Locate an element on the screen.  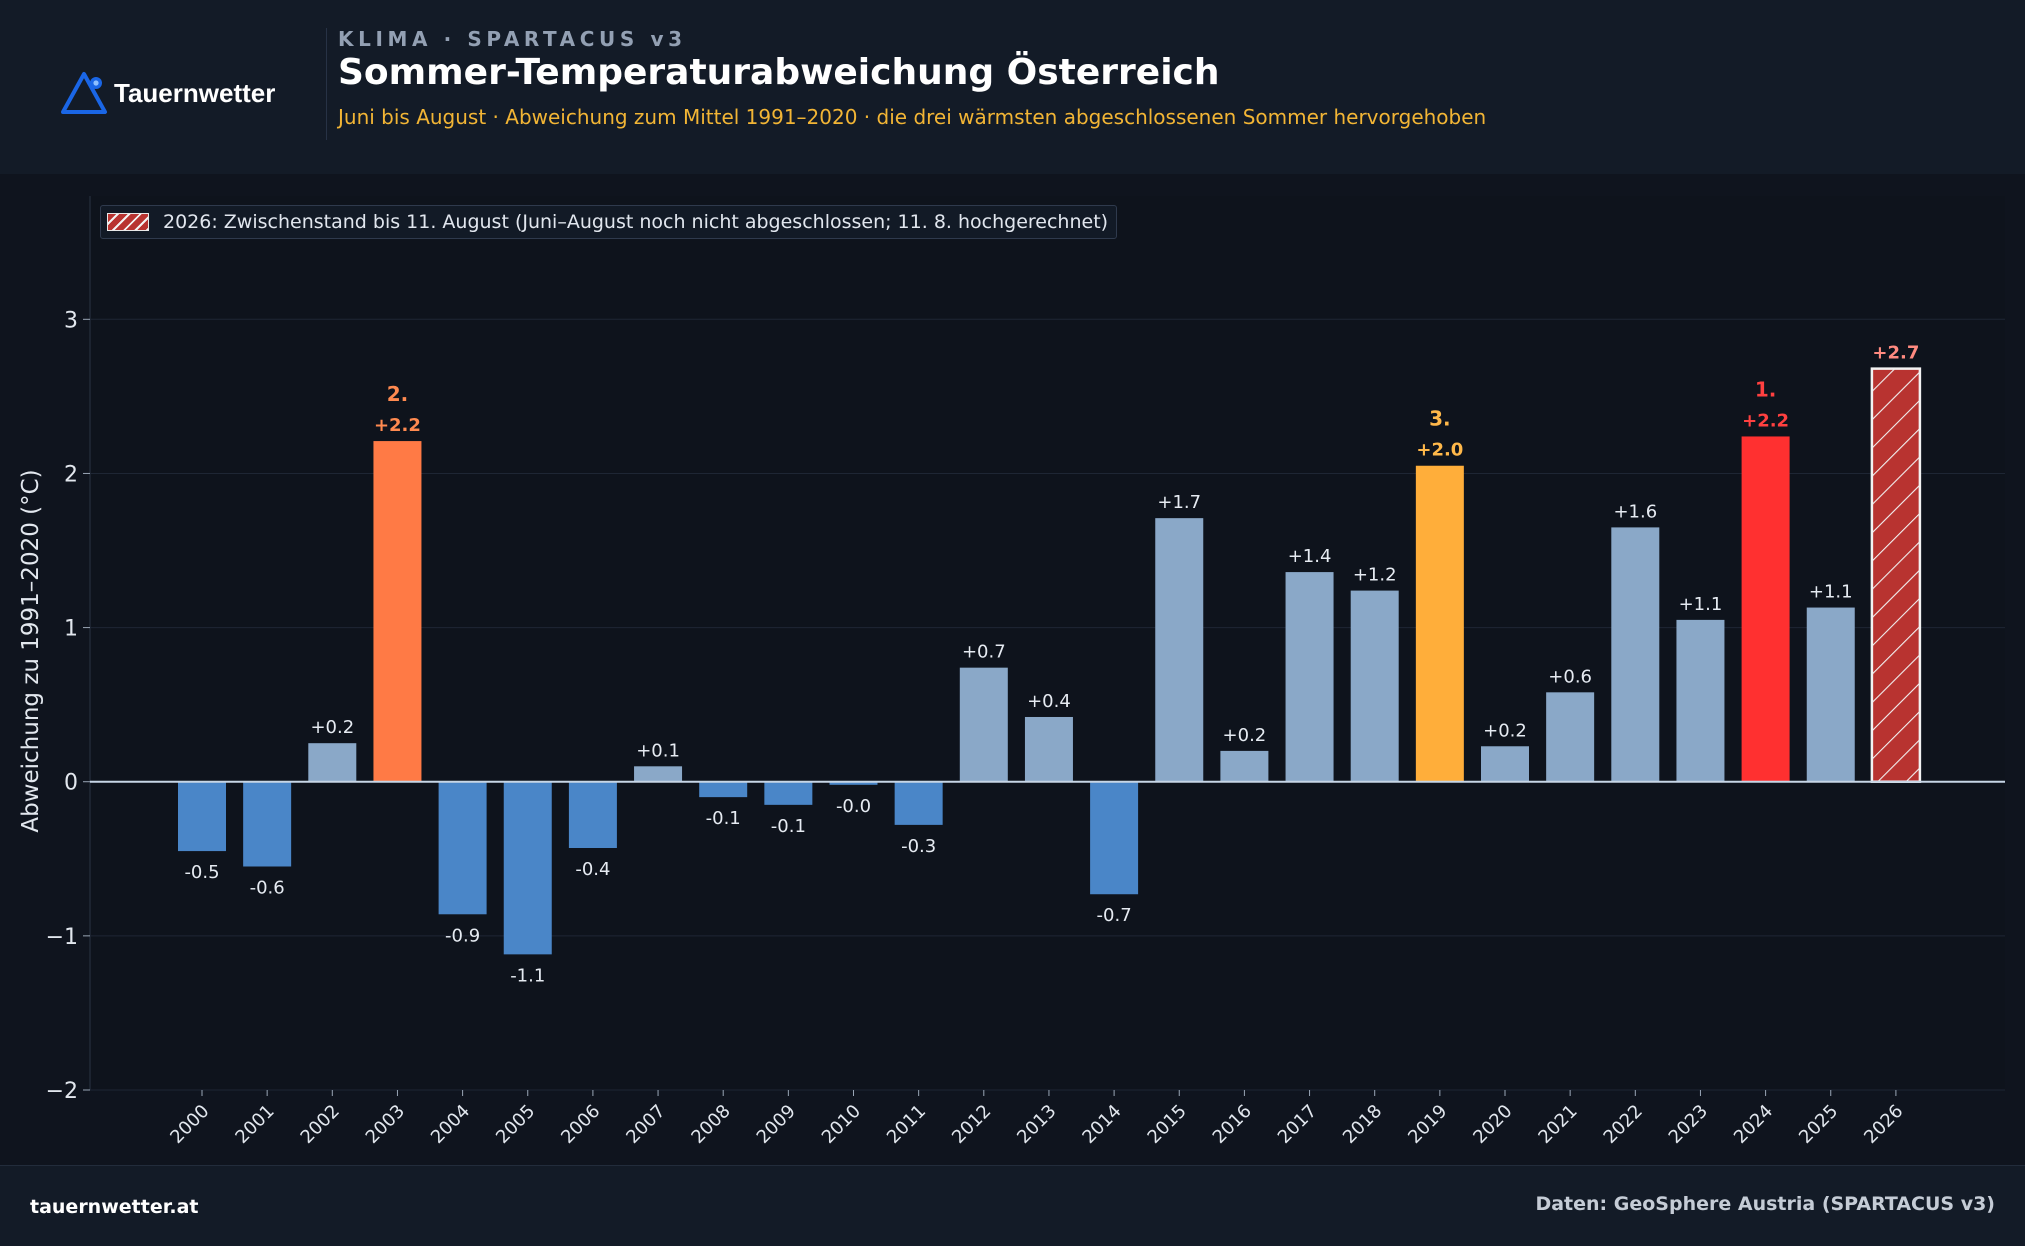
bar-2018 is located at coordinates (1374, 686).